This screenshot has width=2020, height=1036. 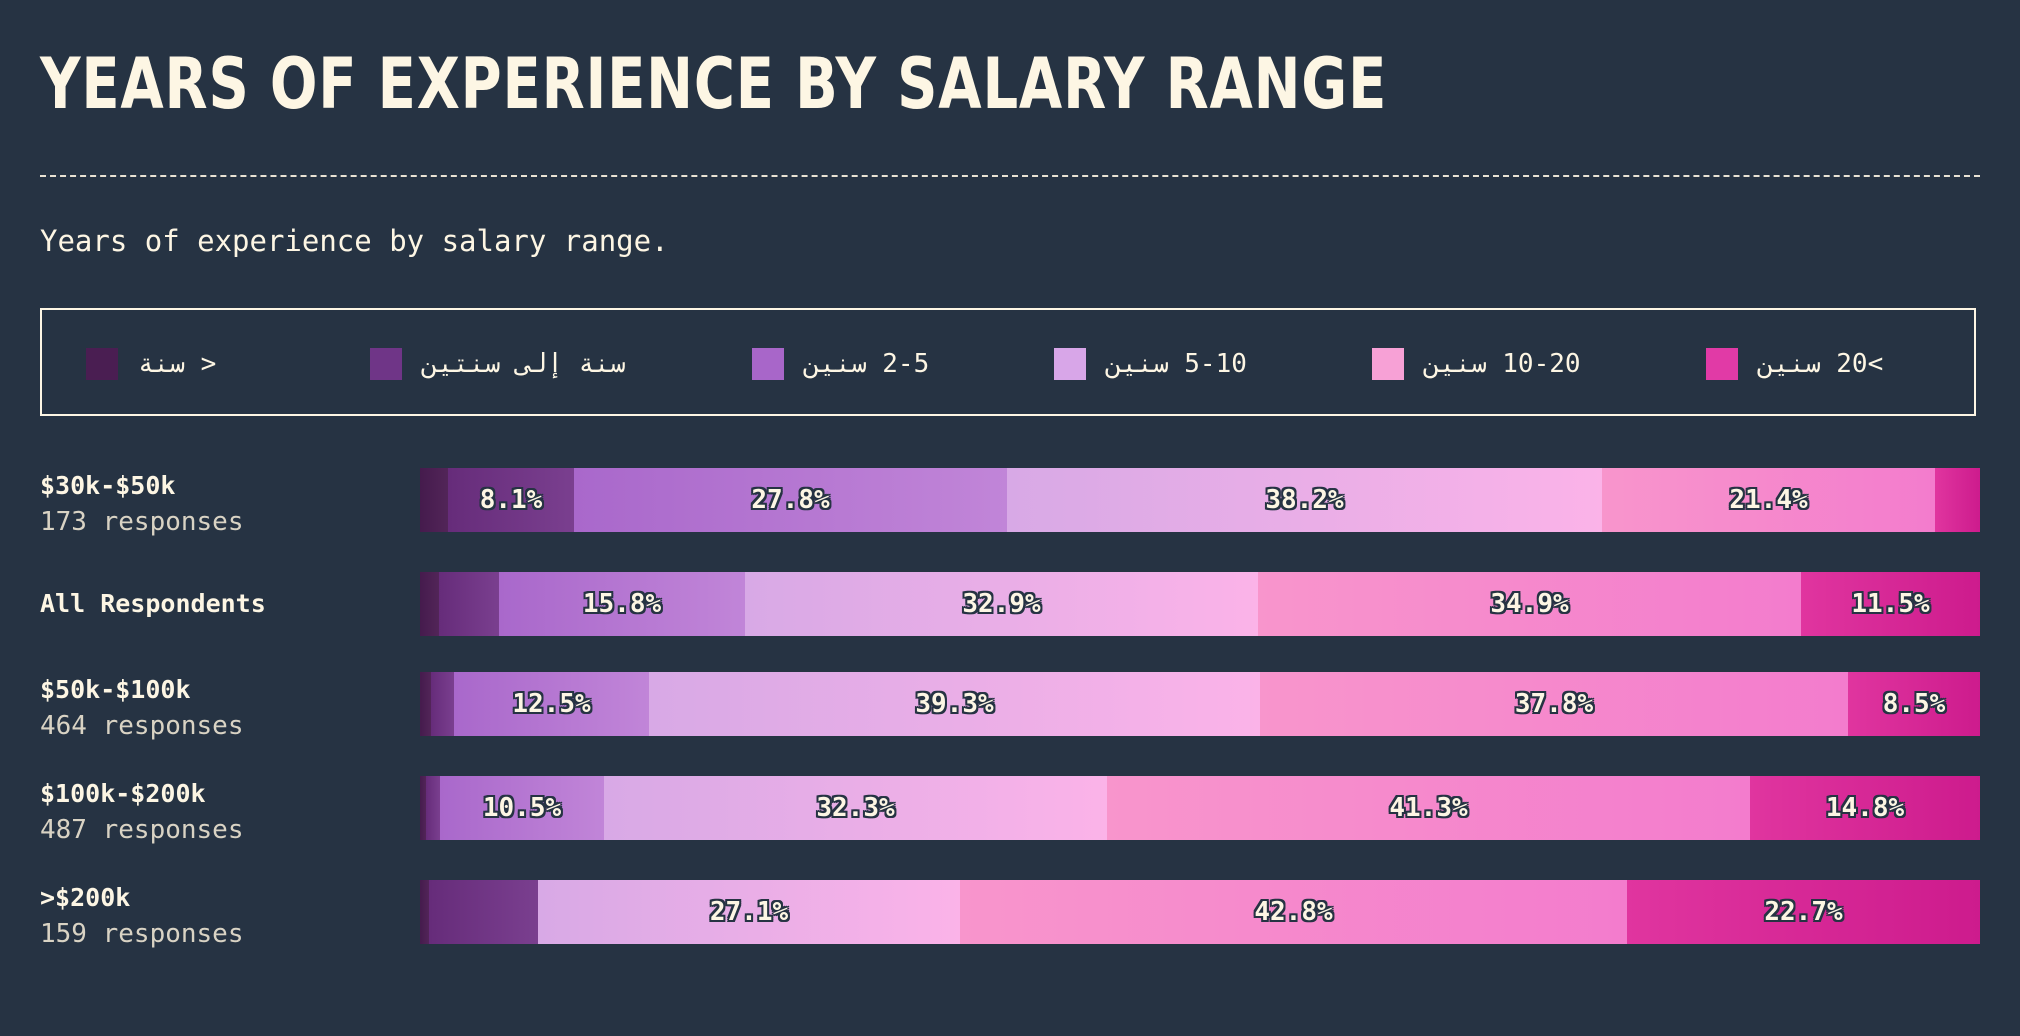 I want to click on segment-value-label: 41.3%, so click(x=1428, y=808).